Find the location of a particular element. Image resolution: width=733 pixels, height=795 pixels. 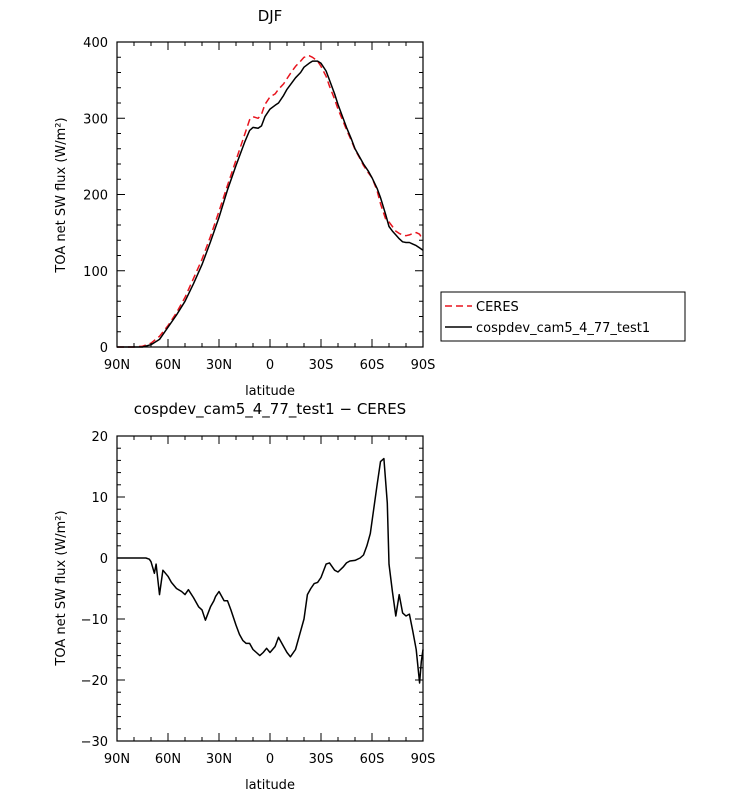

top-chart-y-axis-title: TOA net SW flux (W/m²) is located at coordinates (61, 195).